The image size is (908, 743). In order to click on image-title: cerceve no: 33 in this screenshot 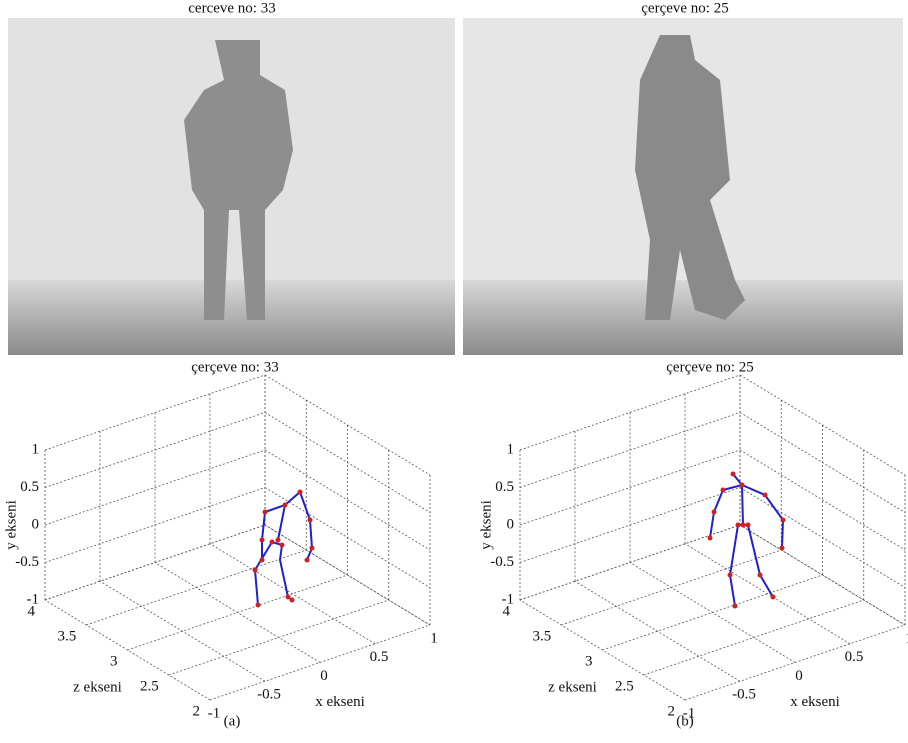, I will do `click(231, 8)`.